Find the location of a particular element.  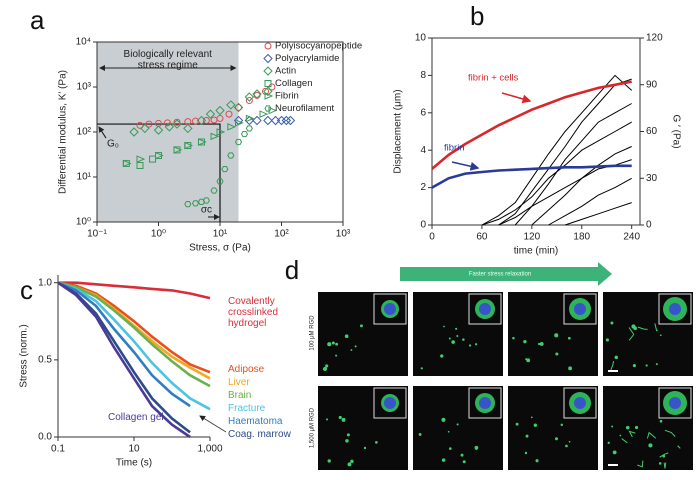

crosshair-y-label: G₀ is located at coordinates (113, 144).